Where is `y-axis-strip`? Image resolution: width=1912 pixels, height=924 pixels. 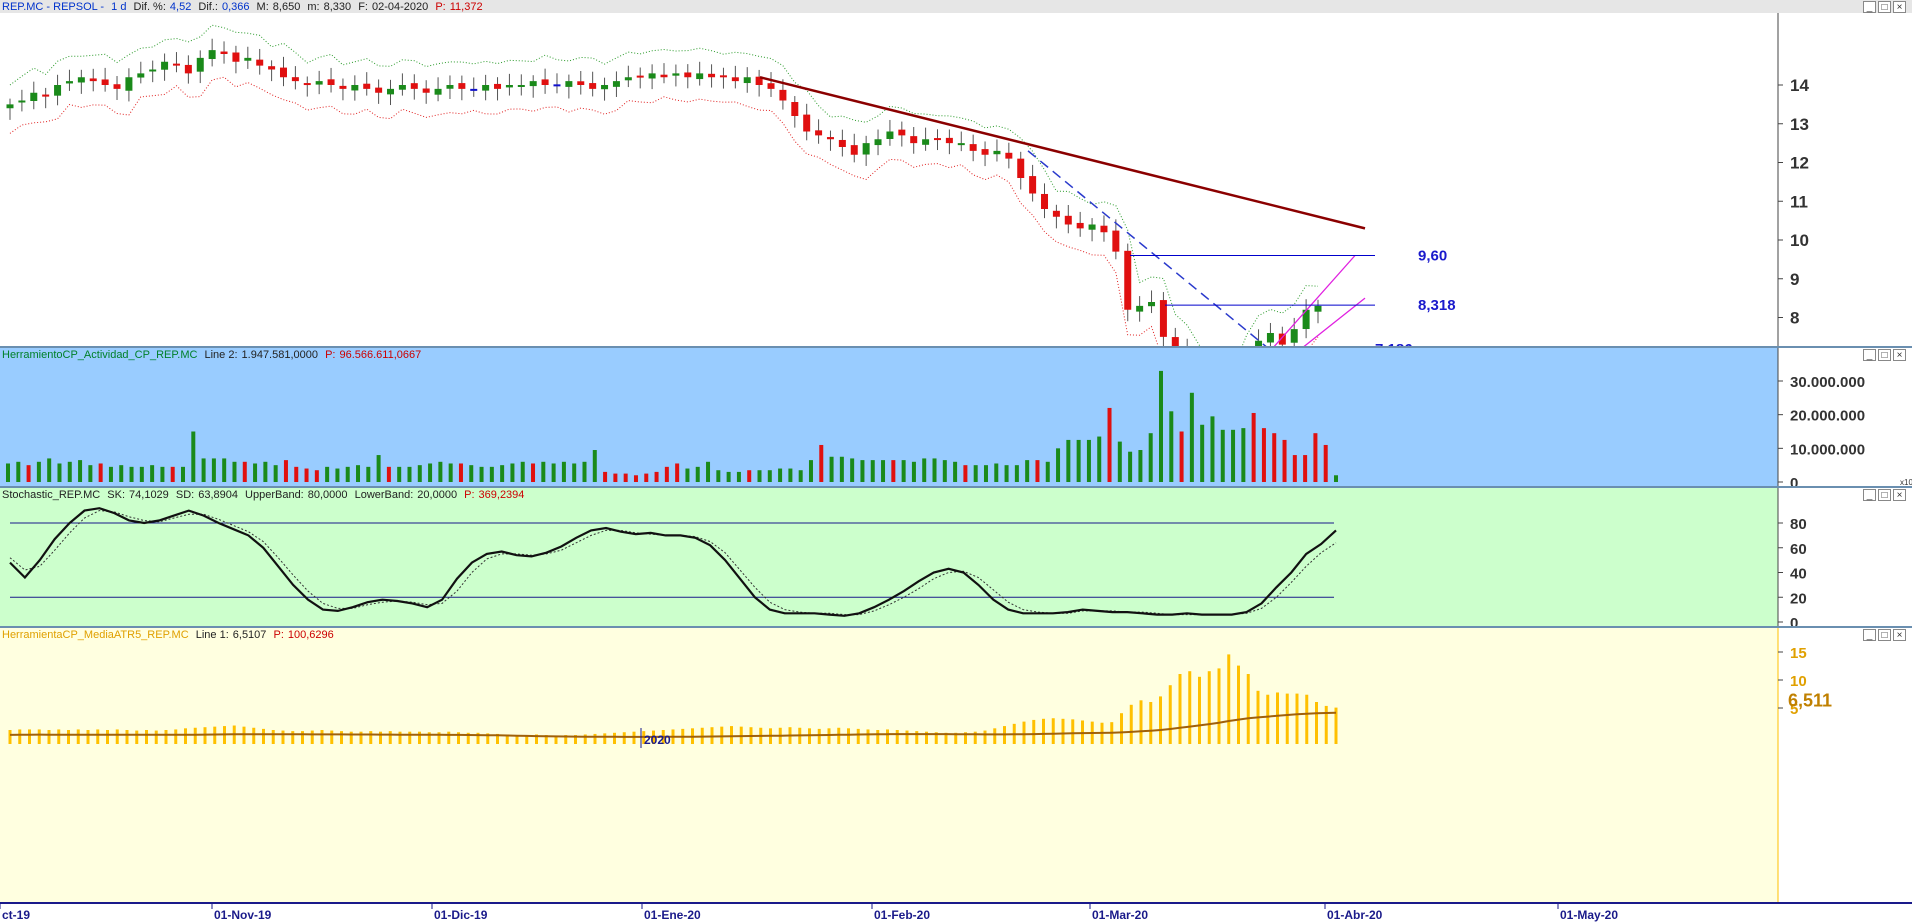
y-axis-strip is located at coordinates (1845, 558).